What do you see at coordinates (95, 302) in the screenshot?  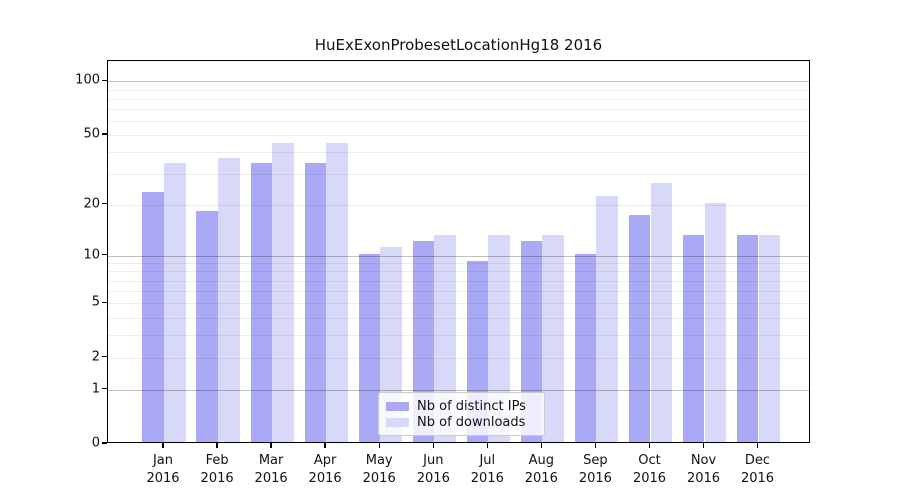 I see `y-tick-label-5: 5` at bounding box center [95, 302].